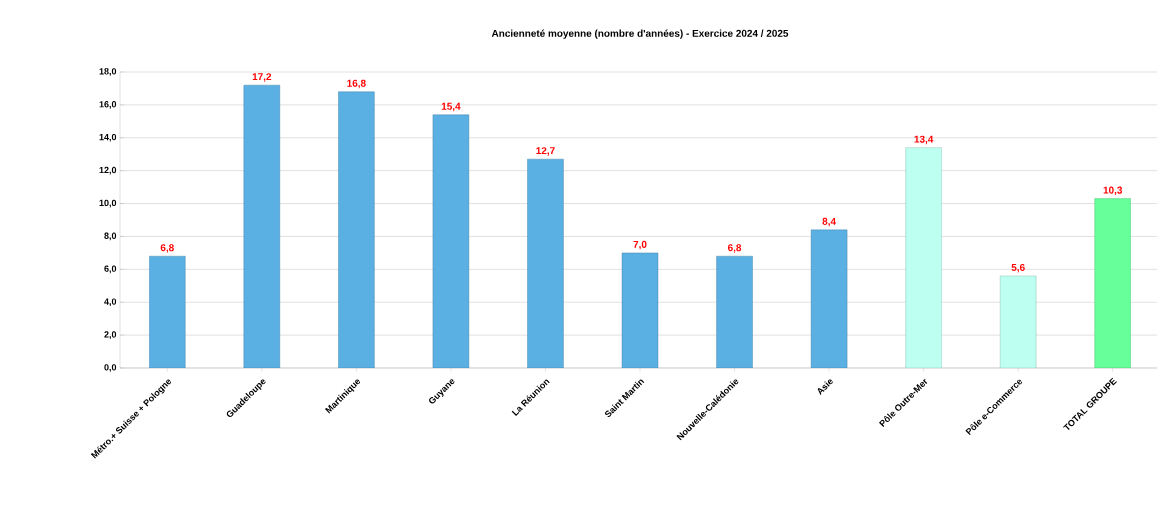 The height and width of the screenshot is (526, 1157). Describe the element at coordinates (110, 269) in the screenshot. I see `y-tick-label: 6,0` at that location.